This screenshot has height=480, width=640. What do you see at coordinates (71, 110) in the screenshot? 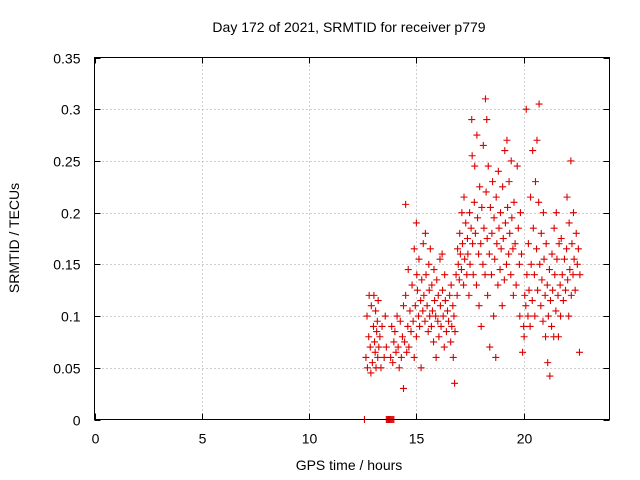
I see `y-tick-label: 0.3` at bounding box center [71, 110].